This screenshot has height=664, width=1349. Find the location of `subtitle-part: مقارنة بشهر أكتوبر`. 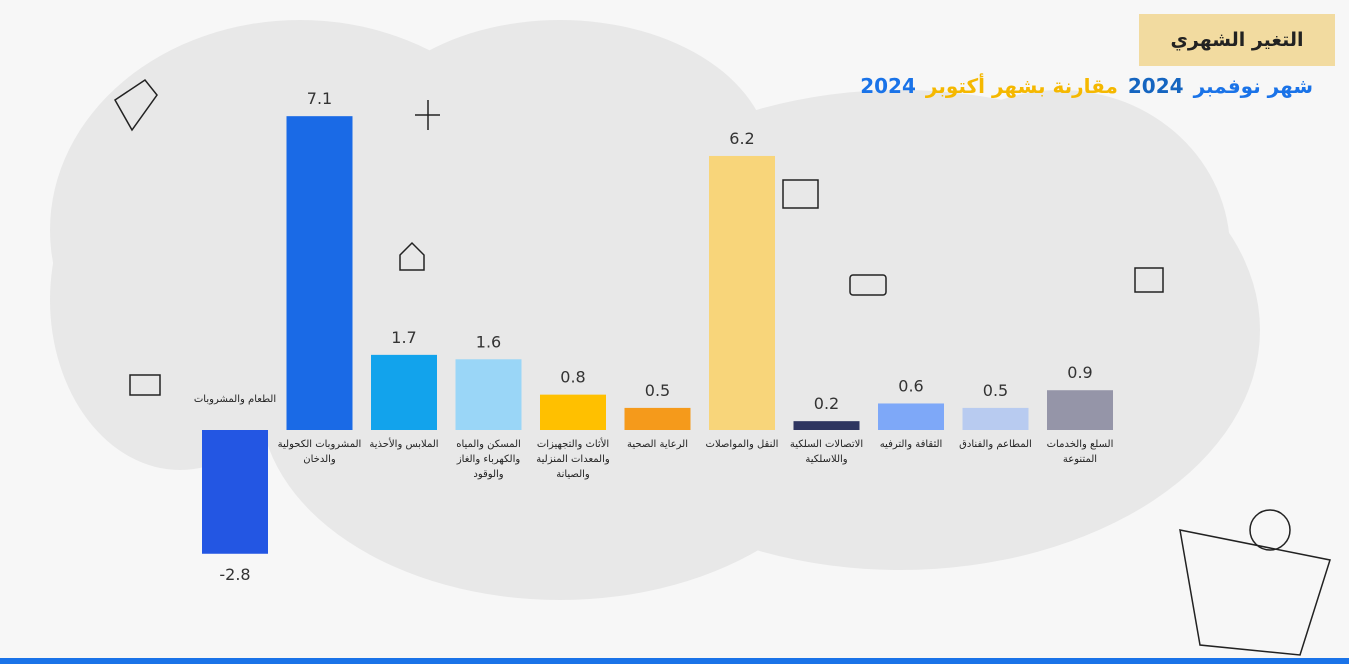

subtitle-part: مقارنة بشهر أكتوبر is located at coordinates (1021, 86).